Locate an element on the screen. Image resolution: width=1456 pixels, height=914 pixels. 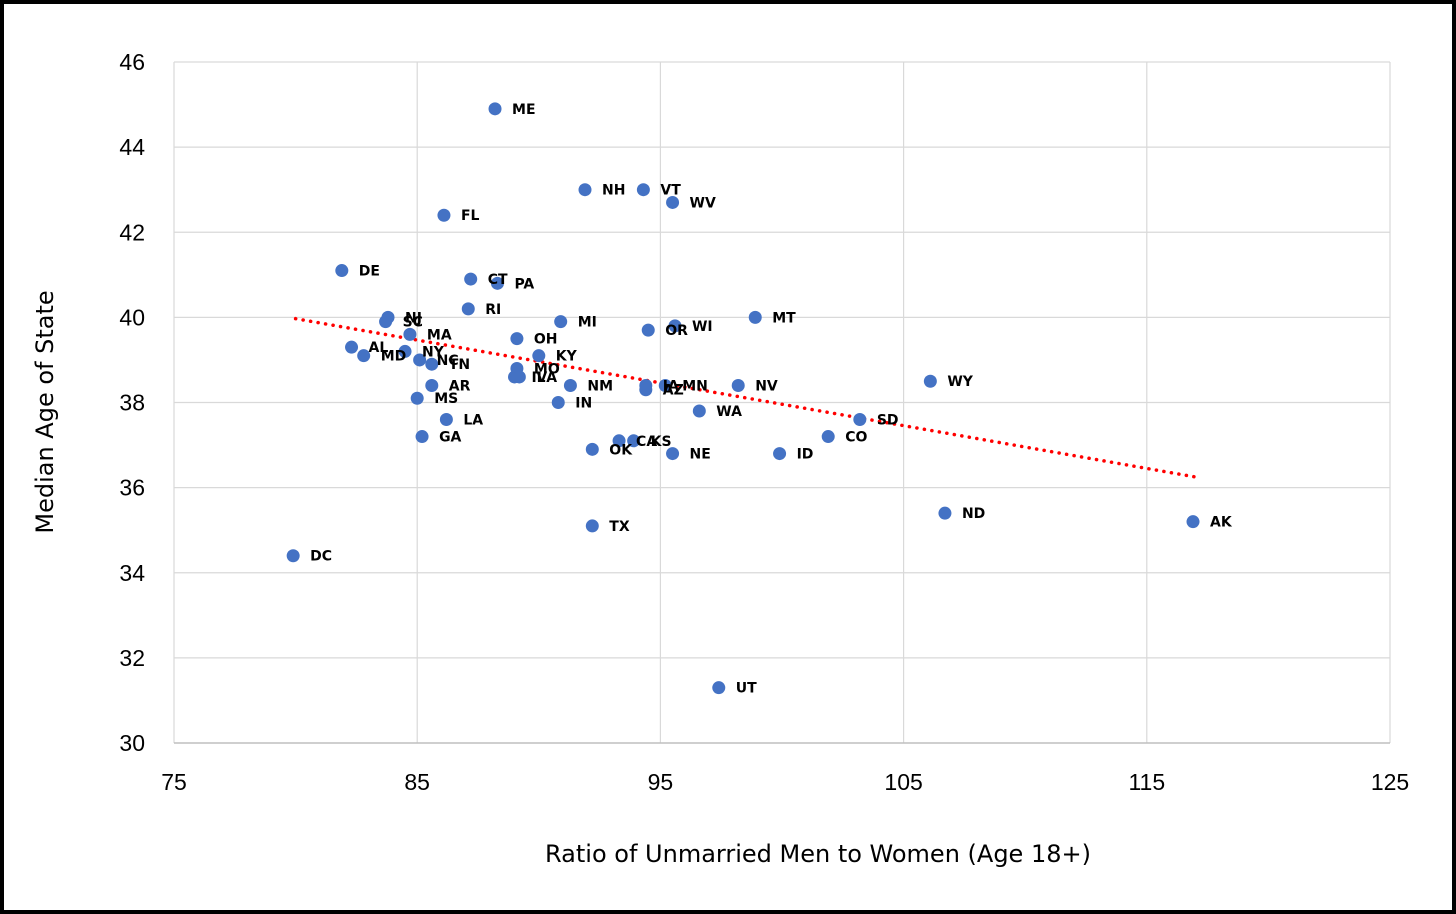
point-or is located at coordinates (648, 330).